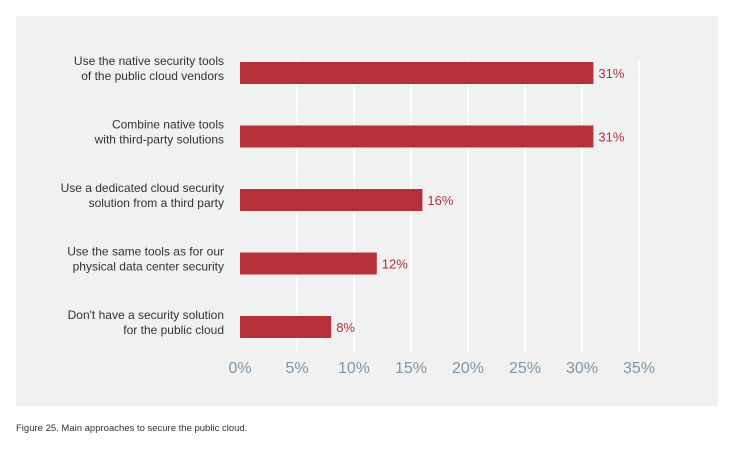 The height and width of the screenshot is (453, 747). I want to click on category-label-4-line-1: for the public cloud, so click(173, 330).